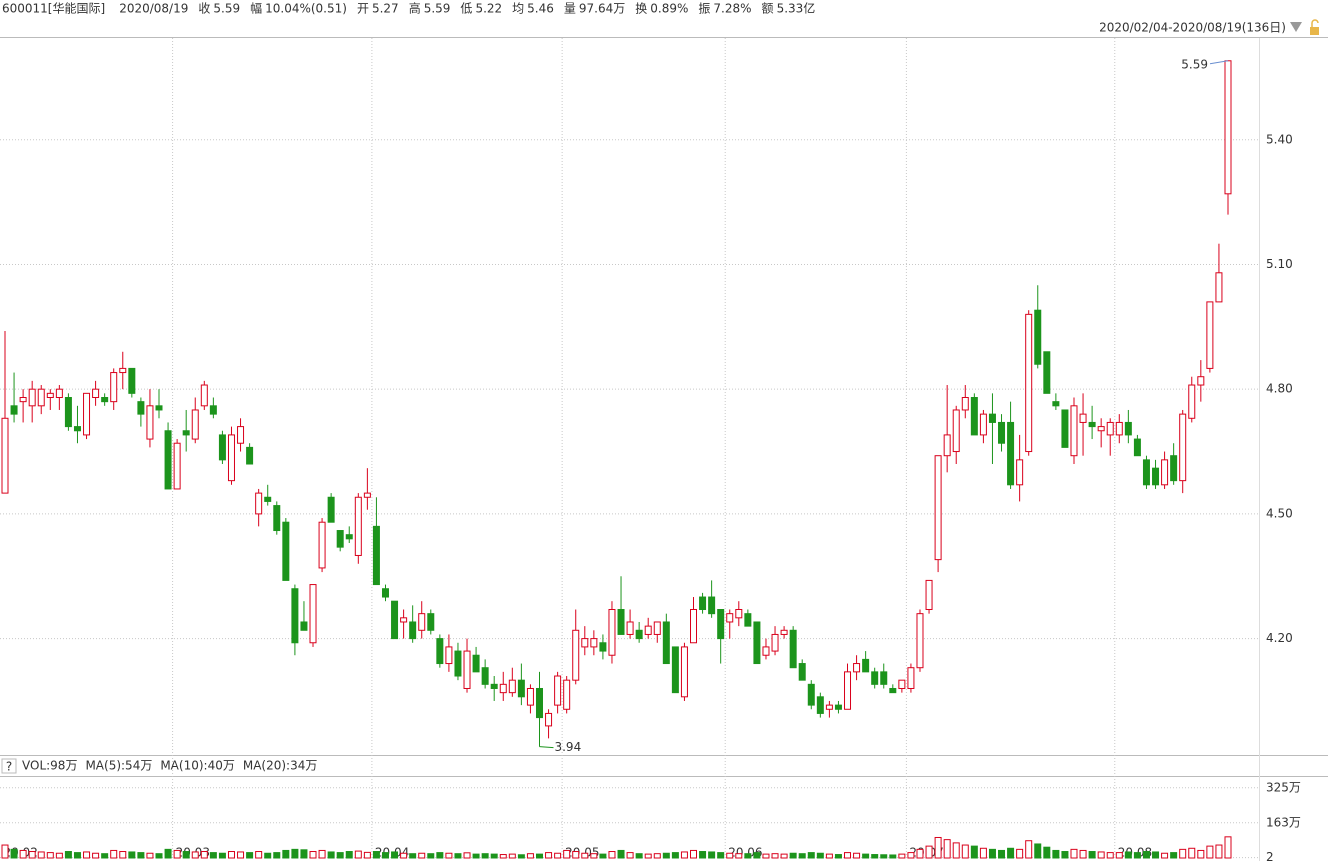 This screenshot has height=865, width=1328. Describe the element at coordinates (197, 766) in the screenshot. I see `volume-legend: MA(10):40万` at that location.